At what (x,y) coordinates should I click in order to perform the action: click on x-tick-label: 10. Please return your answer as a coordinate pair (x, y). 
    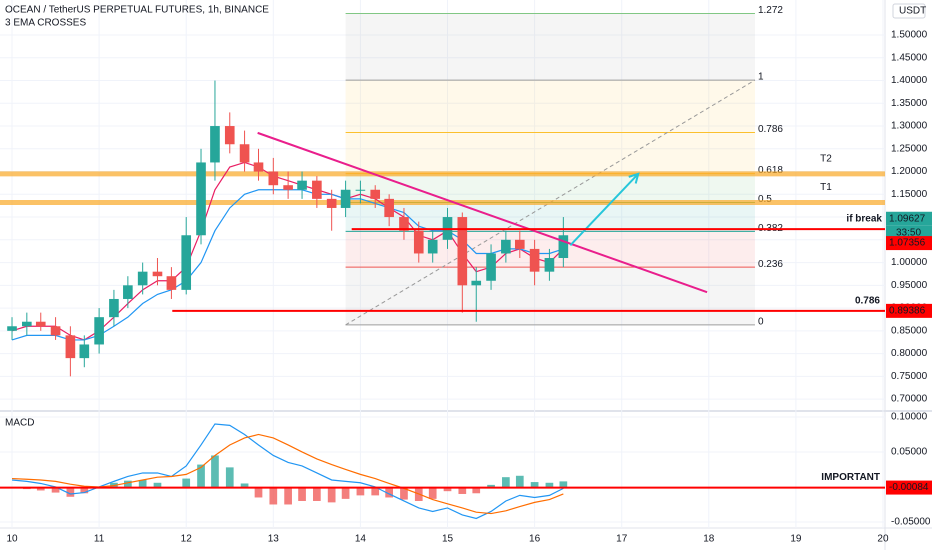
    Looking at the image, I should click on (12, 539).